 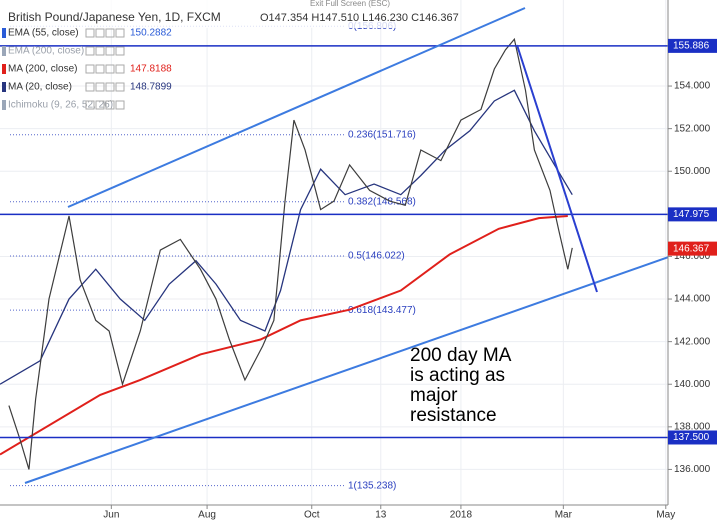 I want to click on y-tick-label: 150.000, so click(x=692, y=171).